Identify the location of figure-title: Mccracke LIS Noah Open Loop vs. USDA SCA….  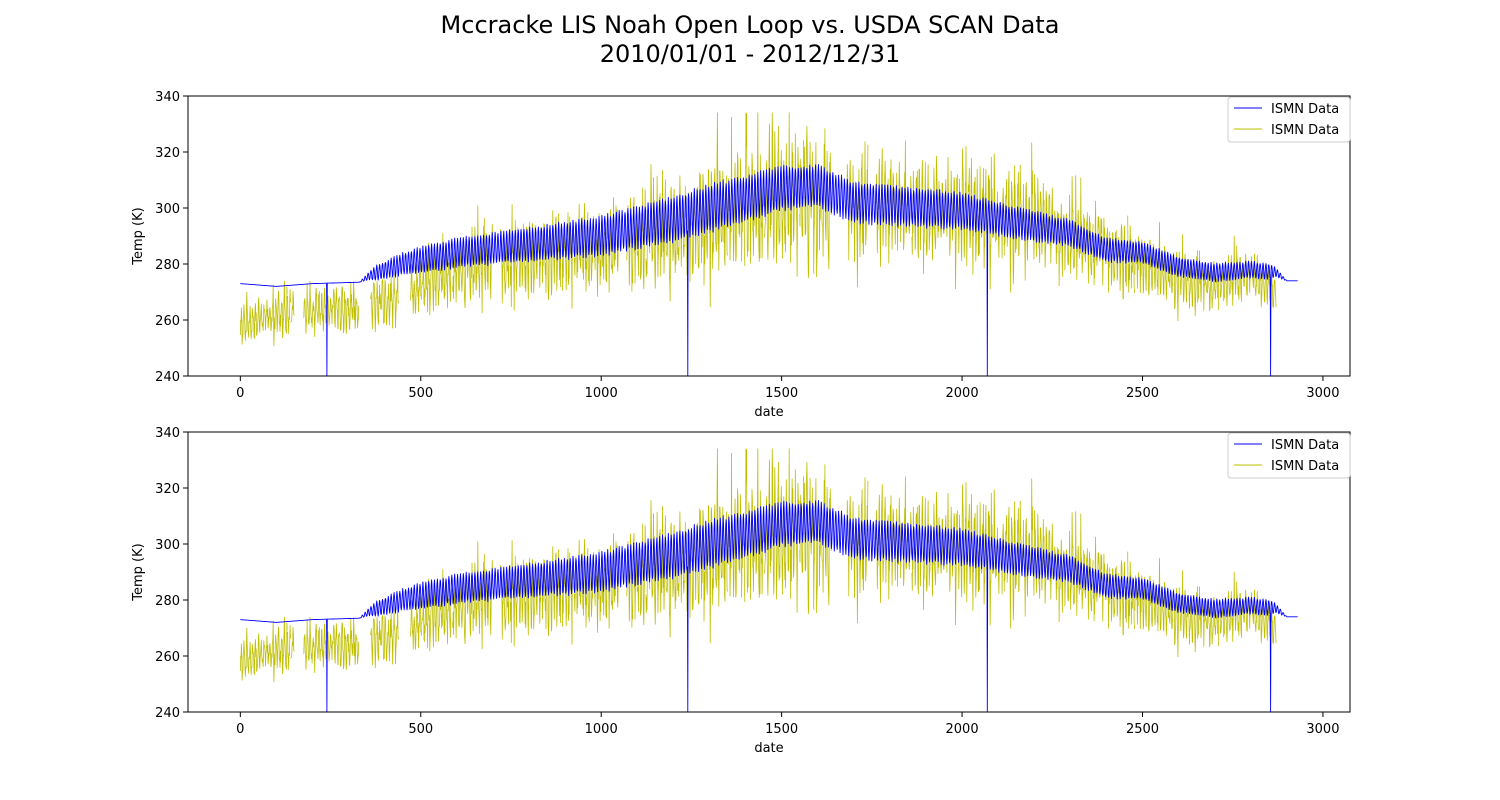
(750, 25).